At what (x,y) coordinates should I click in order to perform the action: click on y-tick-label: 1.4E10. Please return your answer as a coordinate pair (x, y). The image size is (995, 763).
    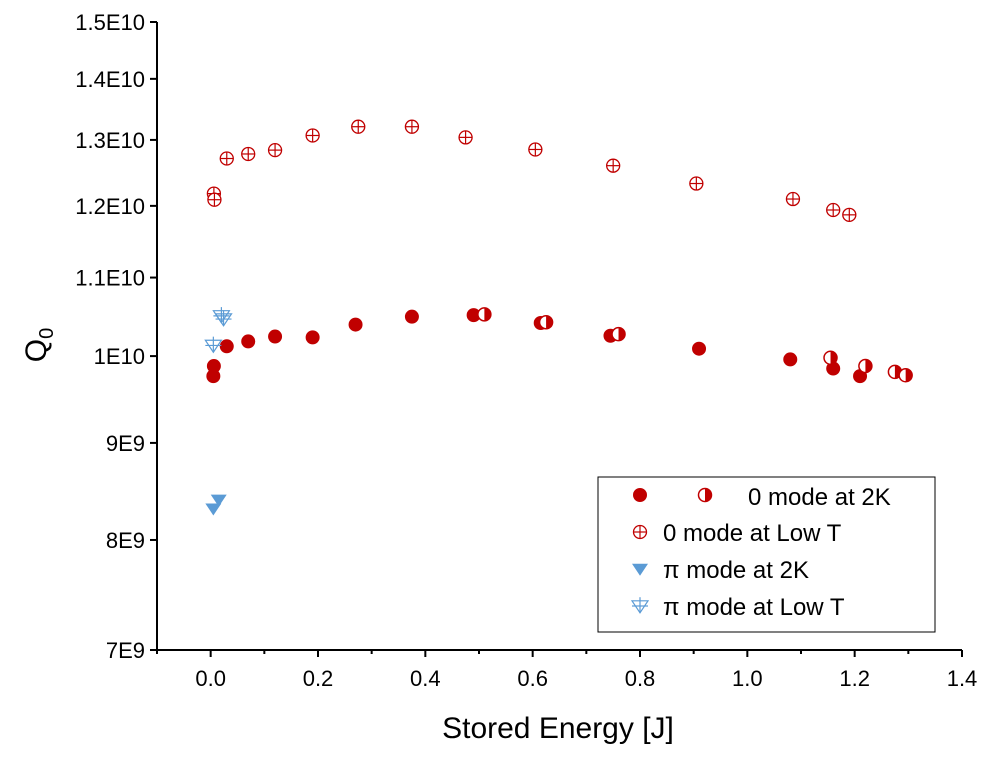
    Looking at the image, I should click on (110, 79).